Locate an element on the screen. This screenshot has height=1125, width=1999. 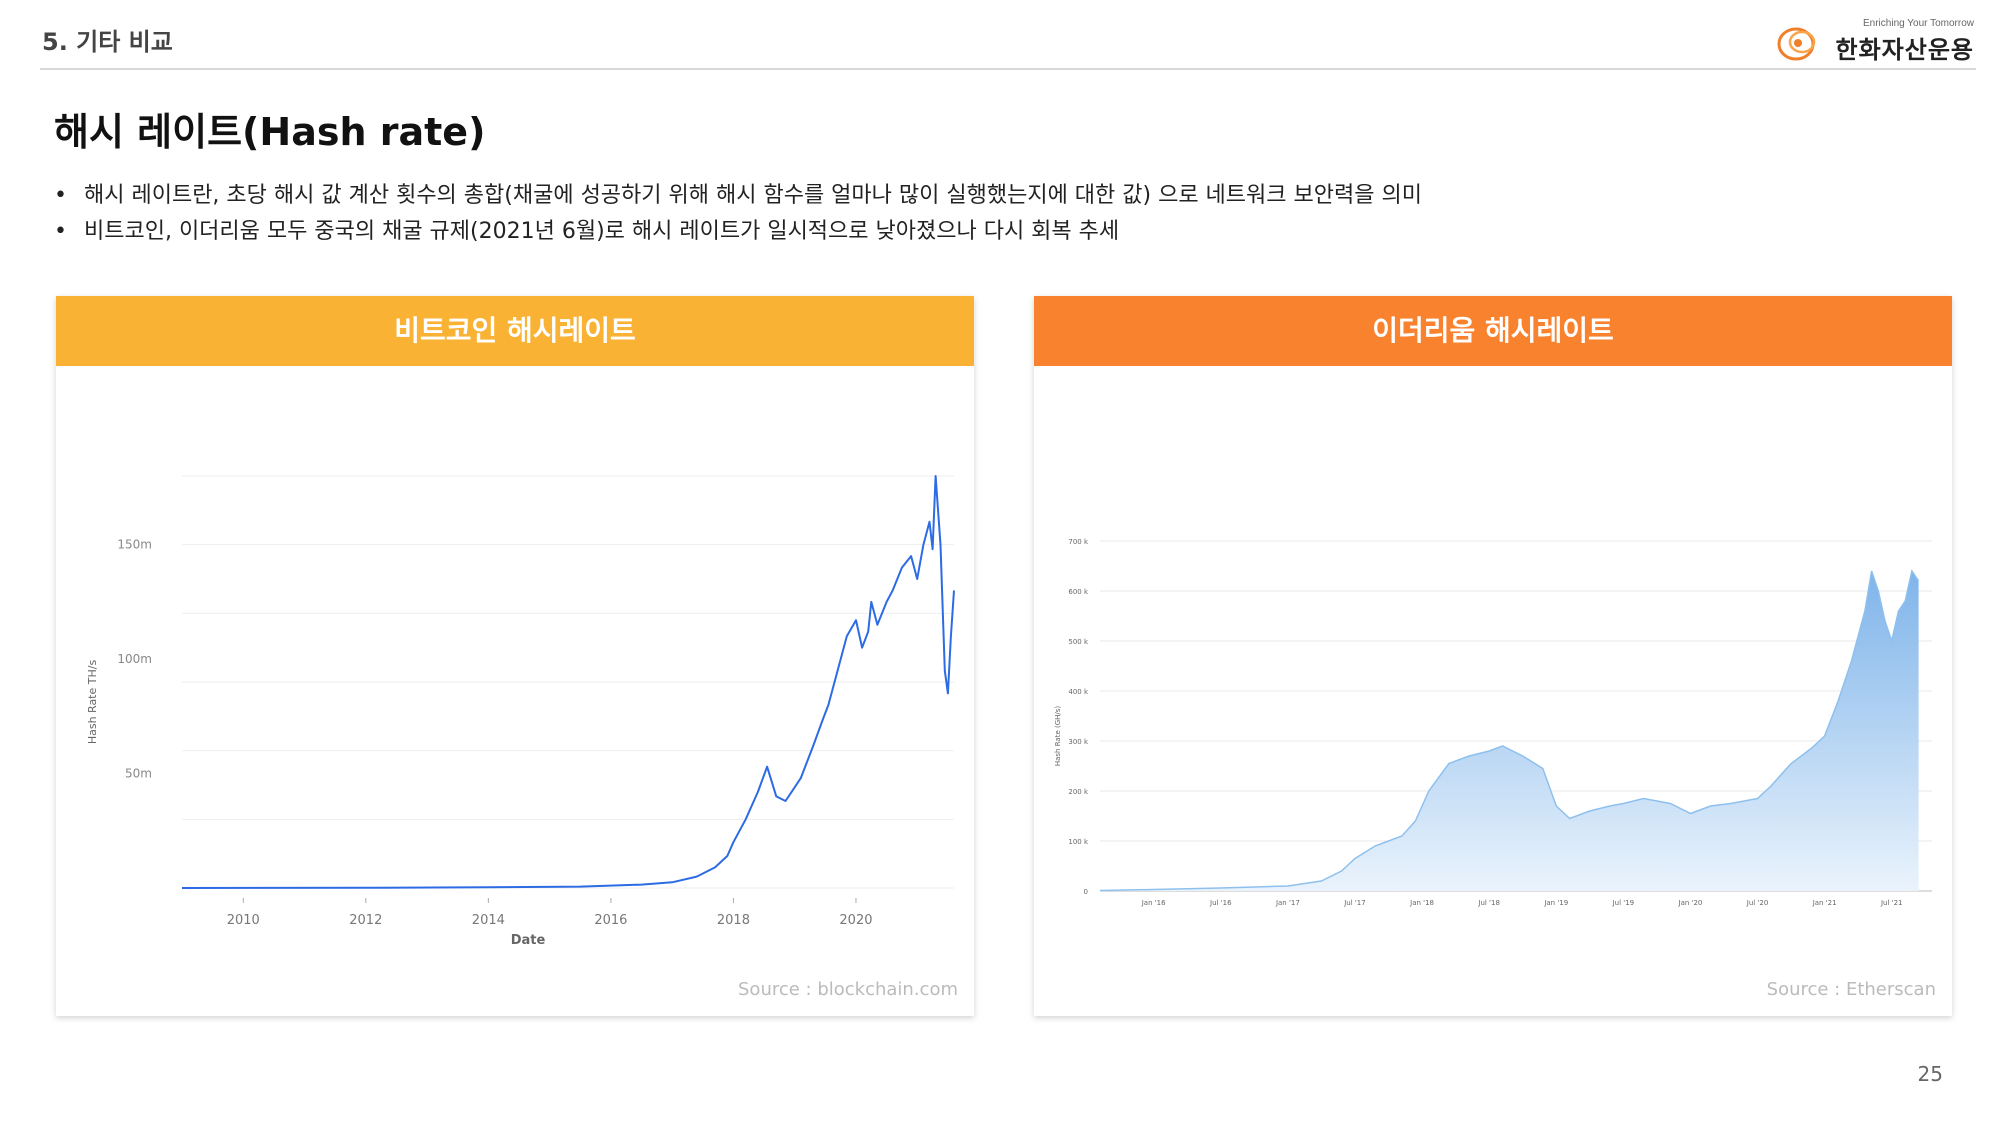
x-tick-label: 2020 is located at coordinates (855, 920).